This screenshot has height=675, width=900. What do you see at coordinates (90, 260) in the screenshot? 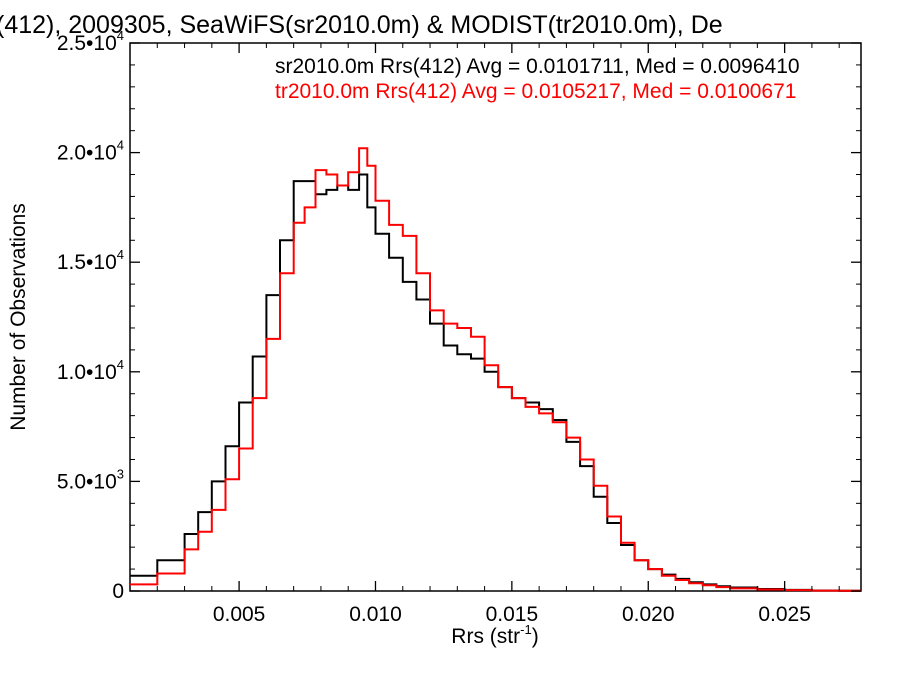
I see `y-tick-label-3: 1.5•104` at bounding box center [90, 260].